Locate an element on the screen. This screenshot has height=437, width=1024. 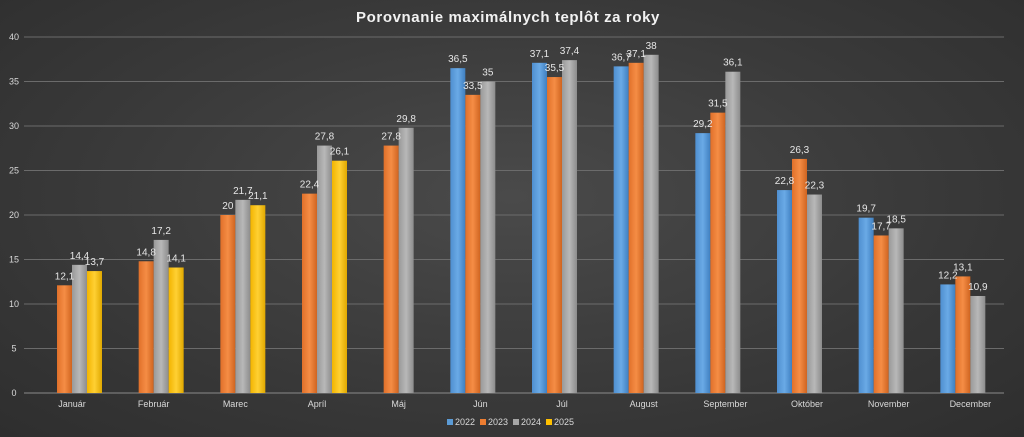
data-label: 37,1 is located at coordinates (540, 54).